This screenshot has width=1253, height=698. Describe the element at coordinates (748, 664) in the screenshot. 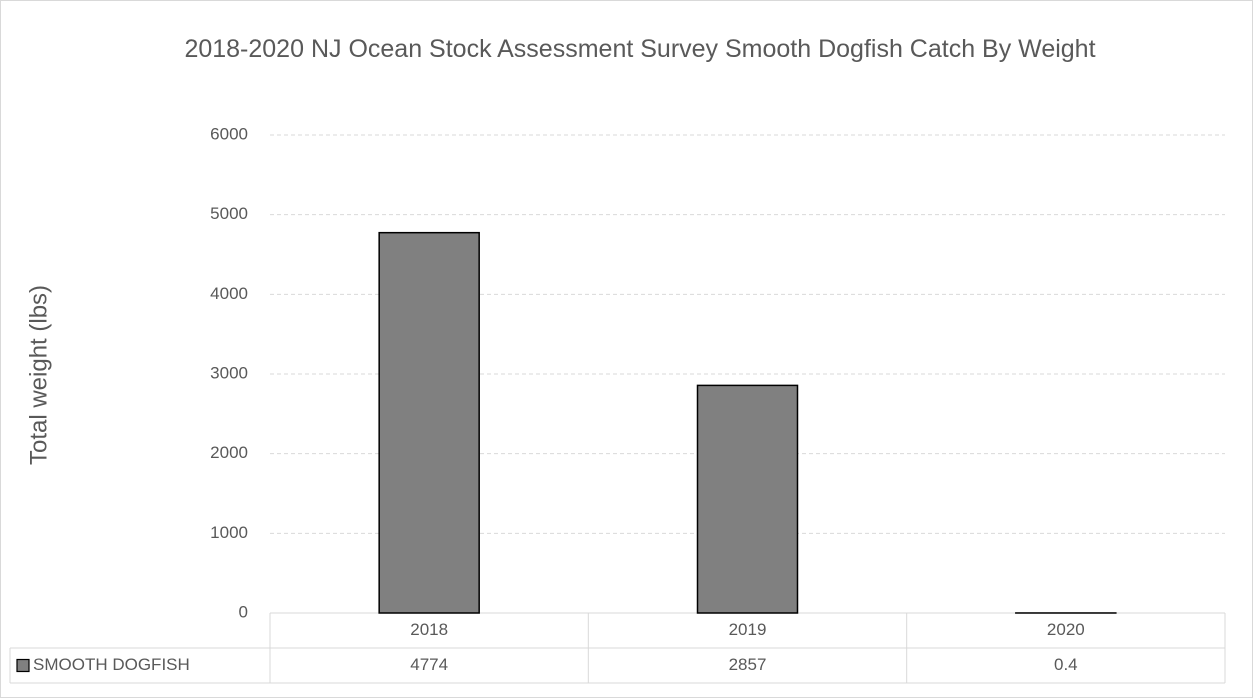

I see `table-value: 2857` at that location.